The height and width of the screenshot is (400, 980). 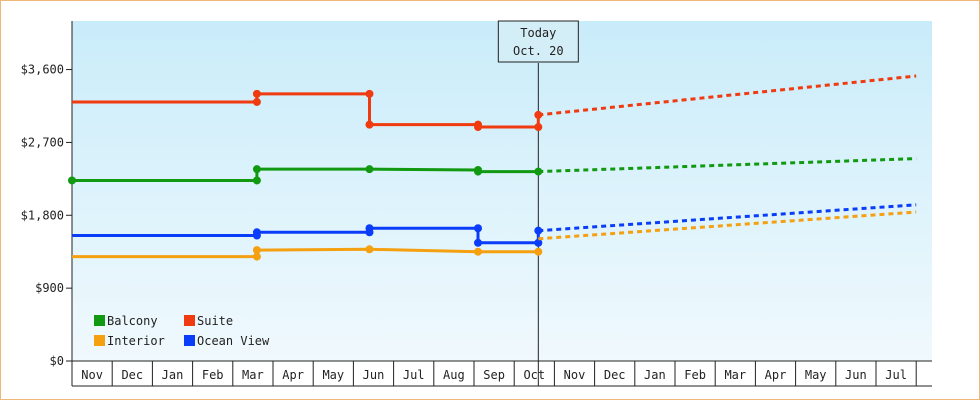 I want to click on interior-history-line, so click(x=305, y=253).